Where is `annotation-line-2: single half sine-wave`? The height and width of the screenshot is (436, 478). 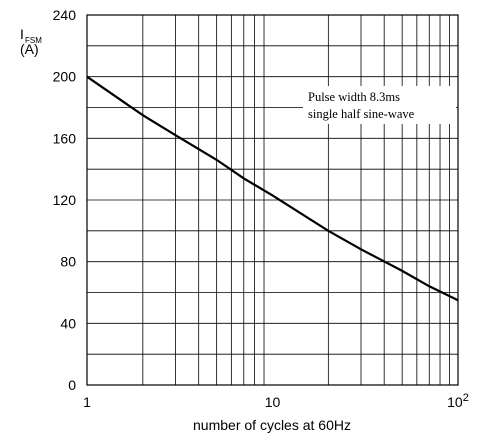
annotation-line-2: single half sine-wave is located at coordinates (361, 114).